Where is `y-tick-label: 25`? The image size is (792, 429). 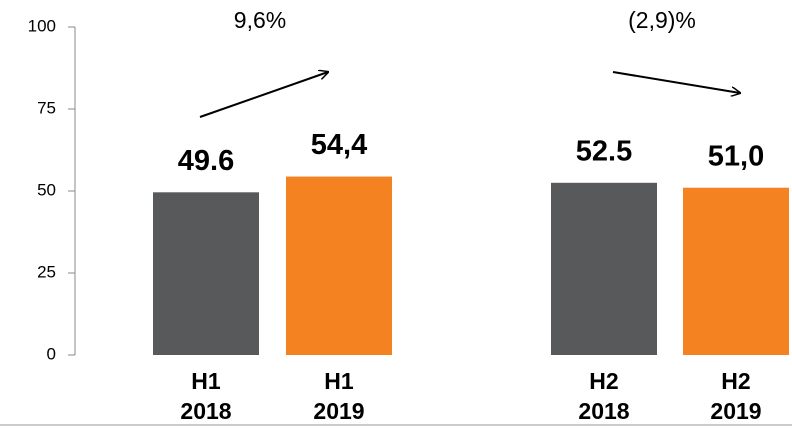
y-tick-label: 25 is located at coordinates (46, 271).